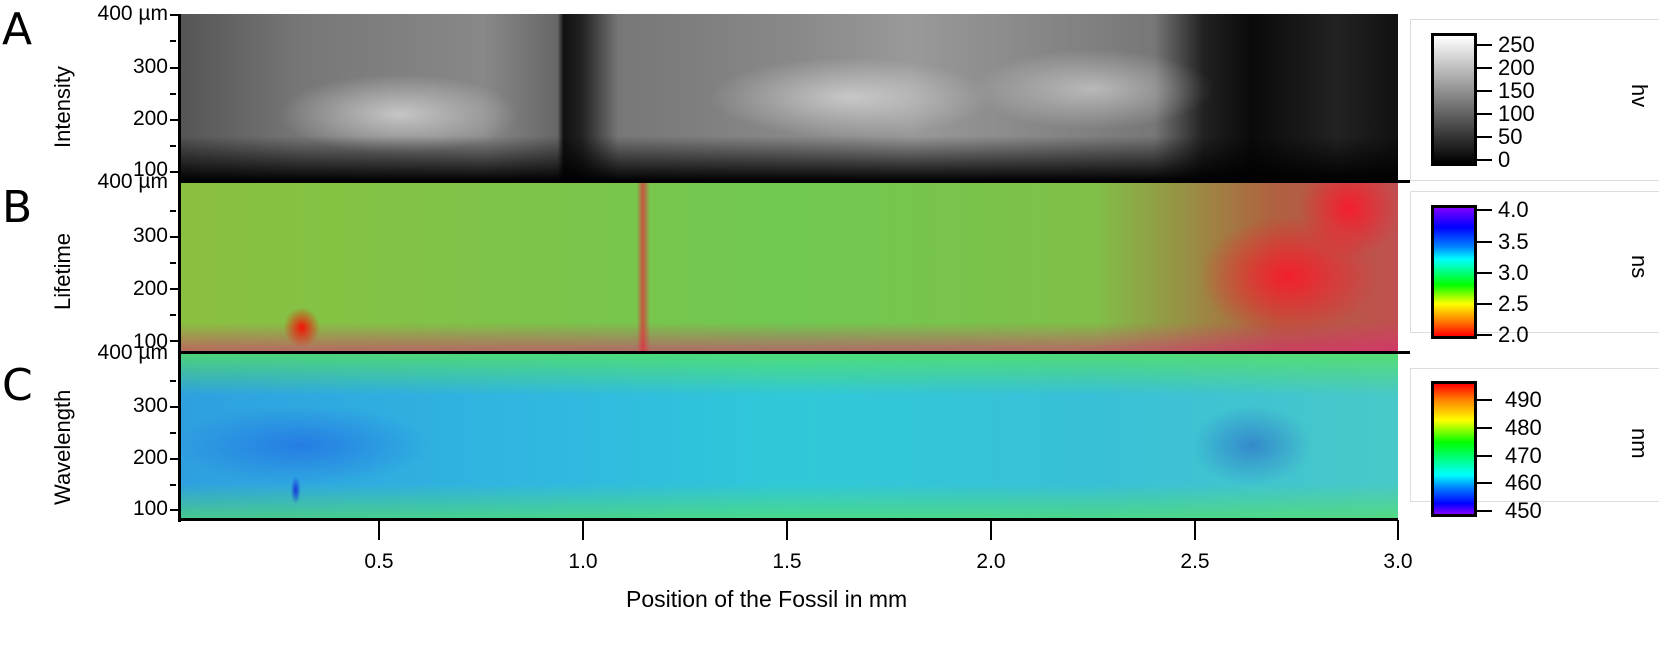 Image resolution: width=1659 pixels, height=647 pixels. I want to click on ytick-a-300: 300, so click(150, 66).